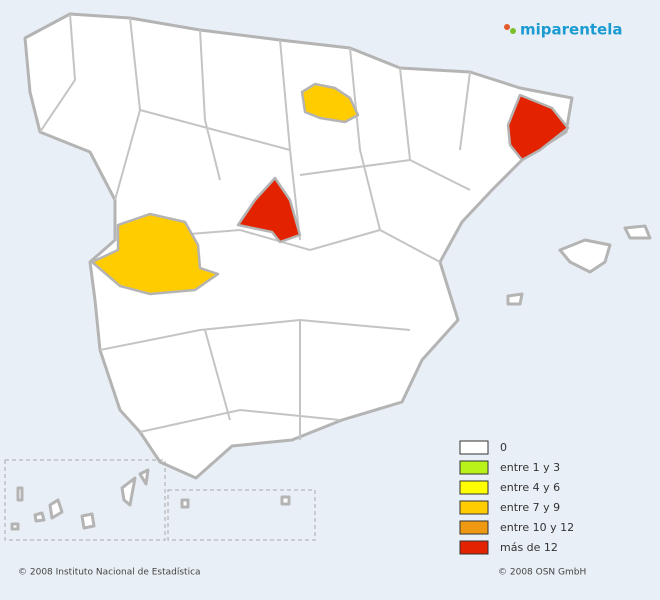 The height and width of the screenshot is (600, 660). I want to click on footer-left: © 2008 Instituto Nacional de Estadística, so click(109, 573).